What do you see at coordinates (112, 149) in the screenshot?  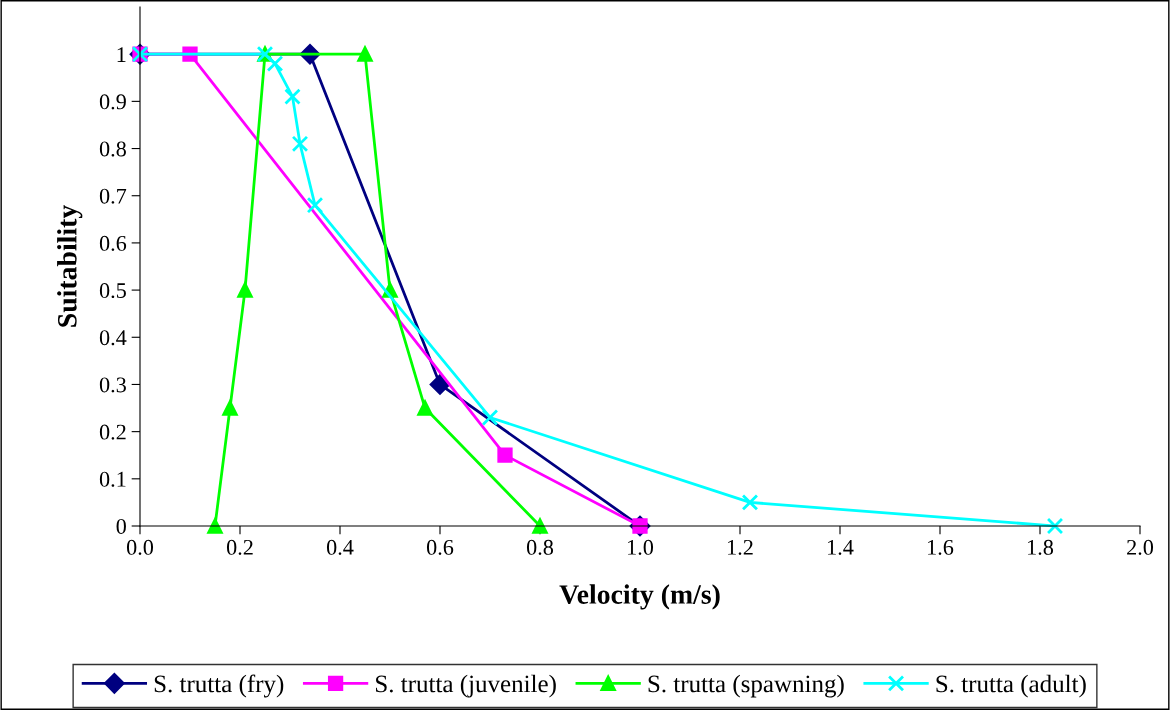 I see `y-tick-label: 0.8` at bounding box center [112, 149].